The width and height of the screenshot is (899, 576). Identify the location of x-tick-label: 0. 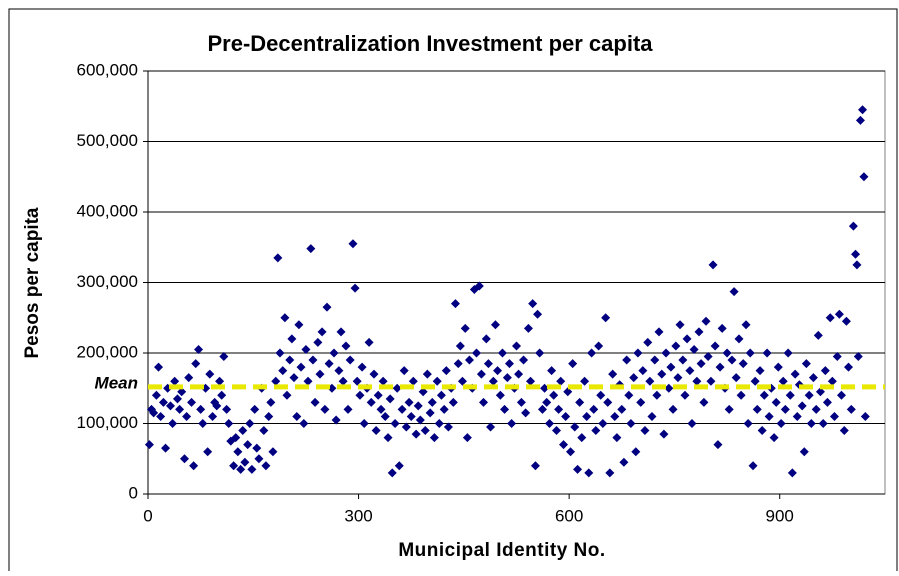
(147, 515).